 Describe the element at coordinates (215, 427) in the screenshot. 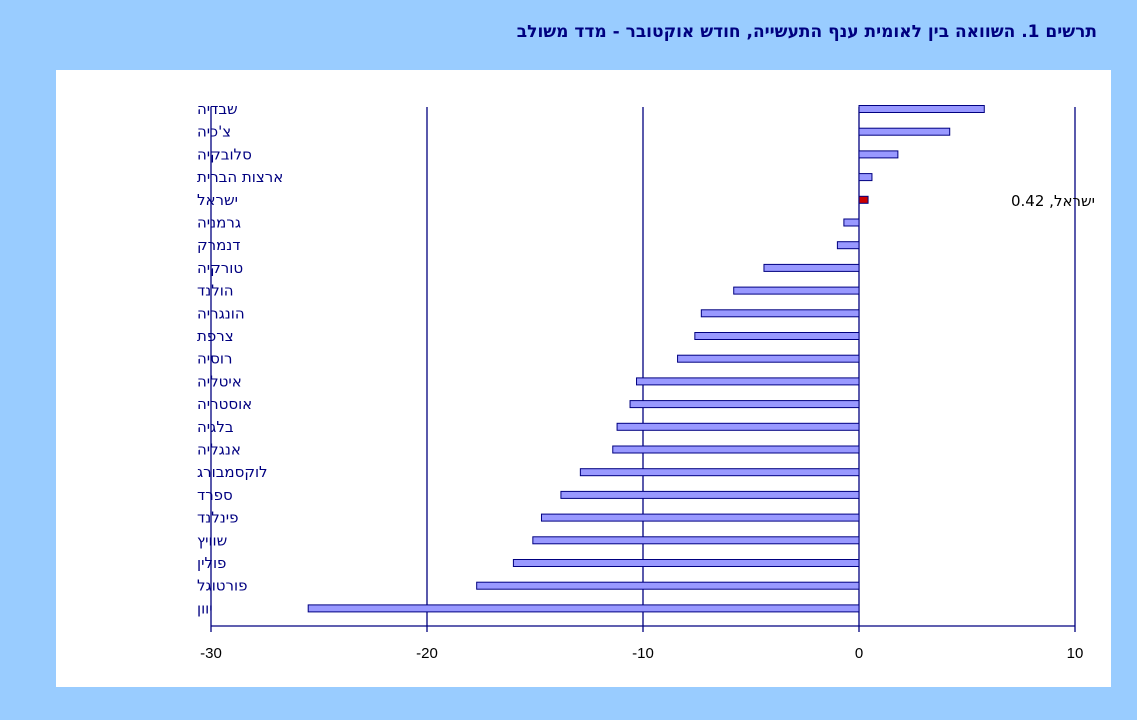

I see `category-label: בלגיה` at that location.